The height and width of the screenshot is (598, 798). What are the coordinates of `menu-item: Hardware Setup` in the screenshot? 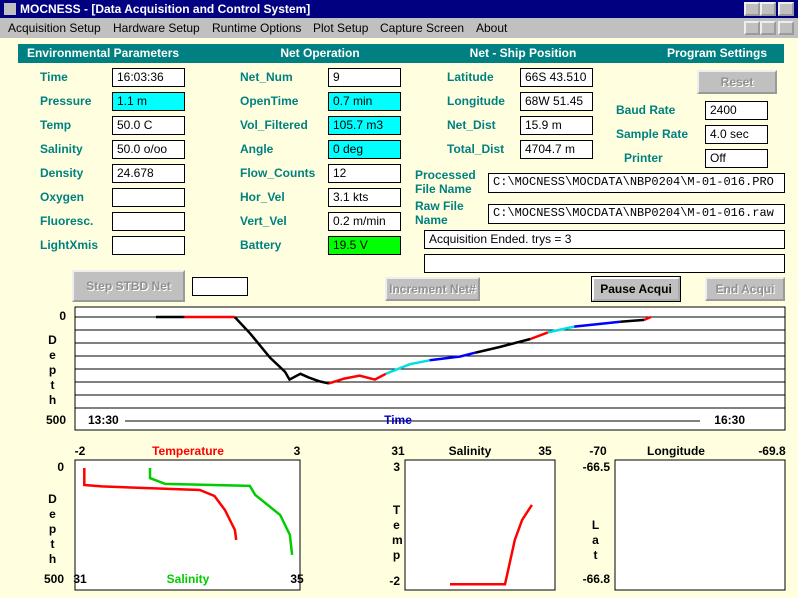 It's located at (156, 28).